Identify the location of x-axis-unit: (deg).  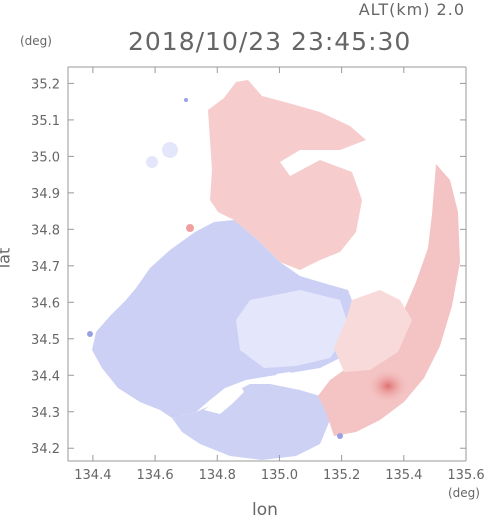
(464, 493).